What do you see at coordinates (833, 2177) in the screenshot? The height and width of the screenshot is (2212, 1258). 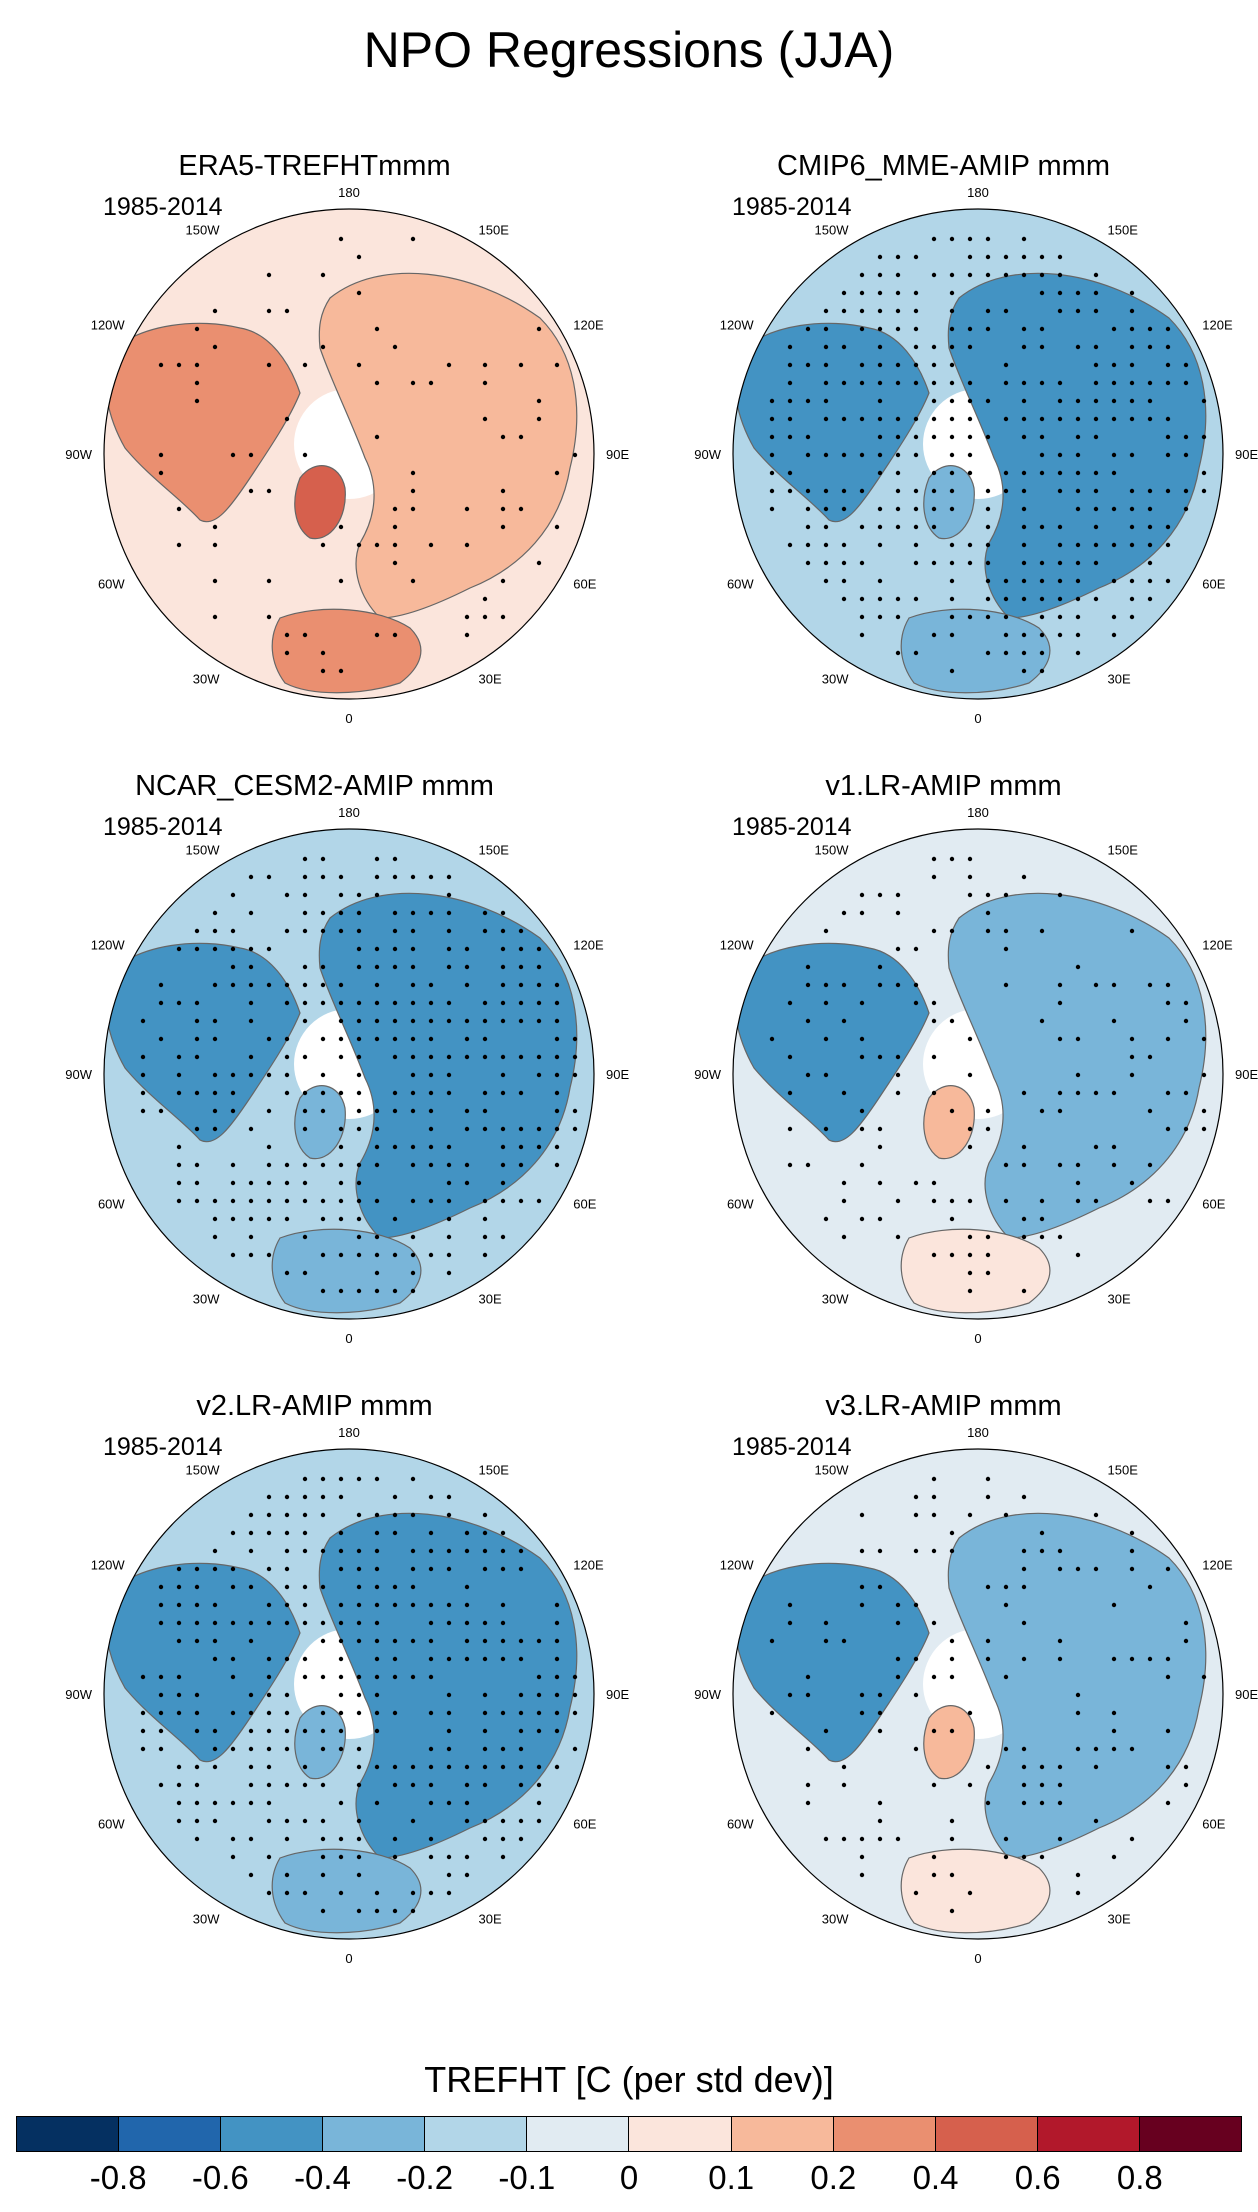 I see `colorbar-tick-label: 0.2` at bounding box center [833, 2177].